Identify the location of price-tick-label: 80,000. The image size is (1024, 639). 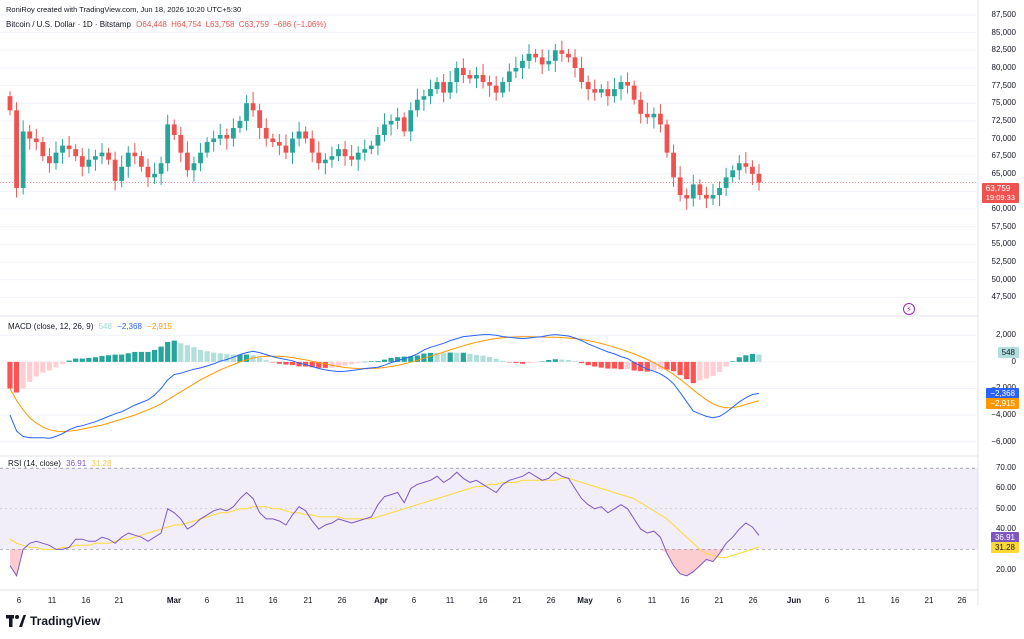
(1003, 67).